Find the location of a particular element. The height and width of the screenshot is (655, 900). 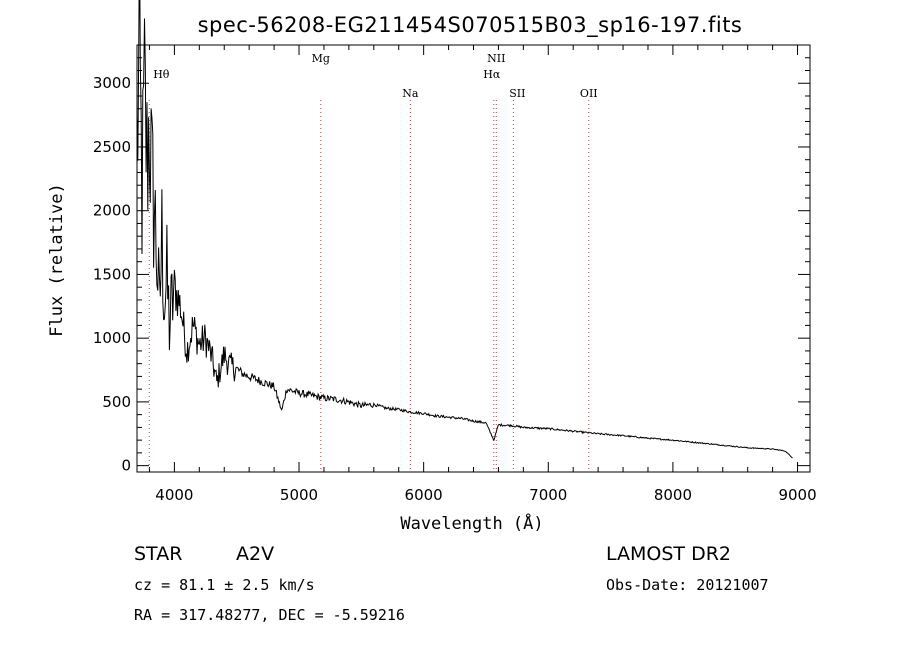

spectral-line-label: Mg is located at coordinates (321, 58).